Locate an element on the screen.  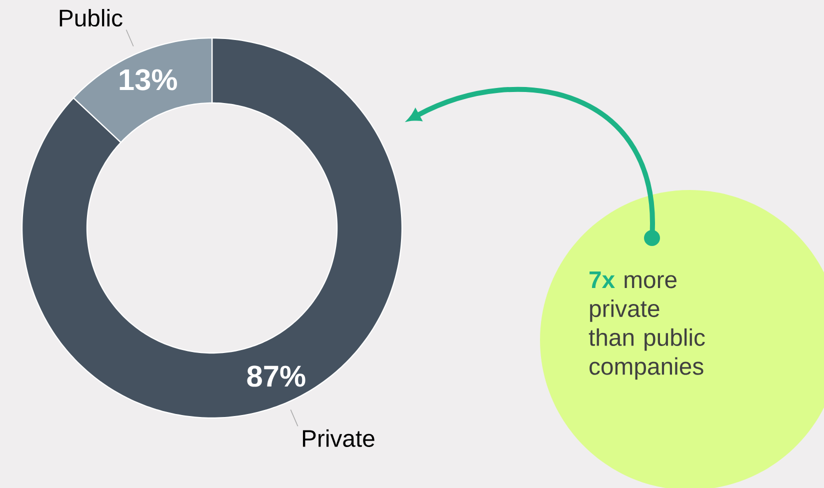
text: 7x more private than public companies is located at coordinates (646, 326).